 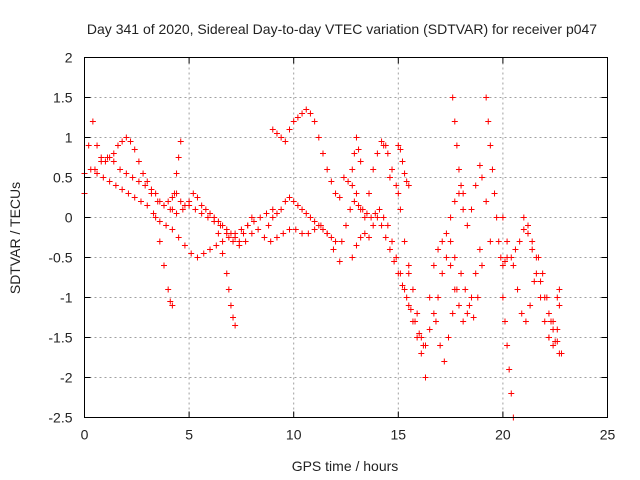 What do you see at coordinates (63, 98) in the screenshot?
I see `y-tick-label: 1.5` at bounding box center [63, 98].